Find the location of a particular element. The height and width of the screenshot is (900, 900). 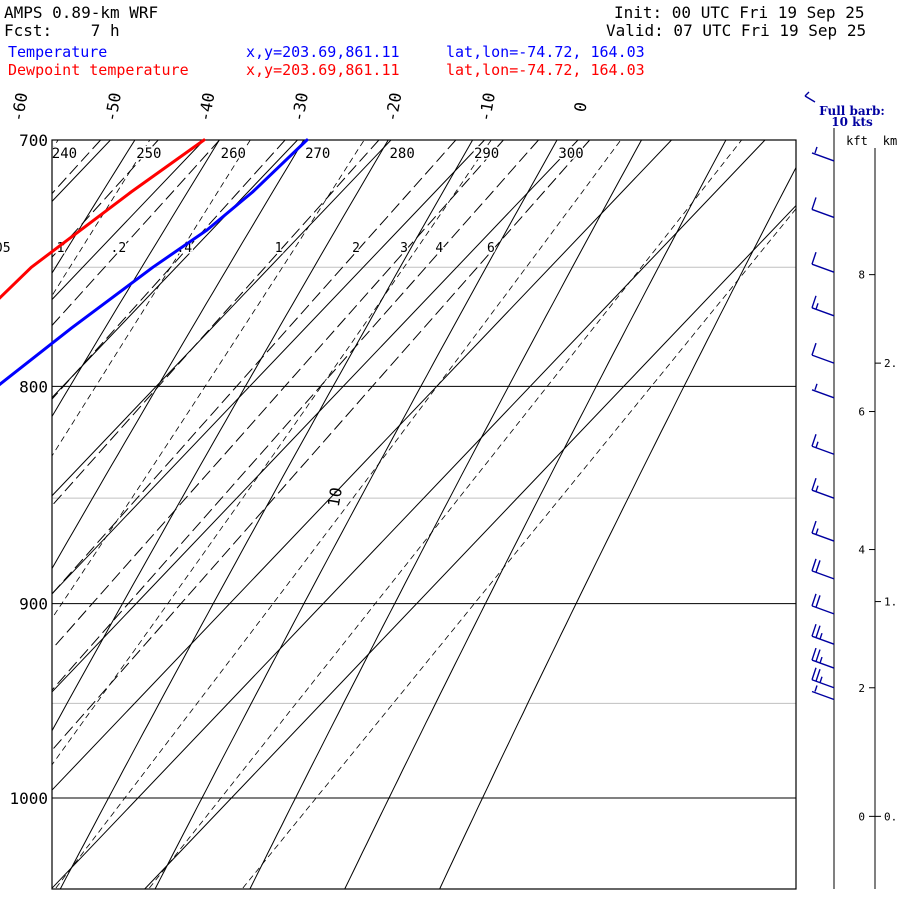

legend-temperature-xy: x,y=203.69,861.11 is located at coordinates (323, 52).